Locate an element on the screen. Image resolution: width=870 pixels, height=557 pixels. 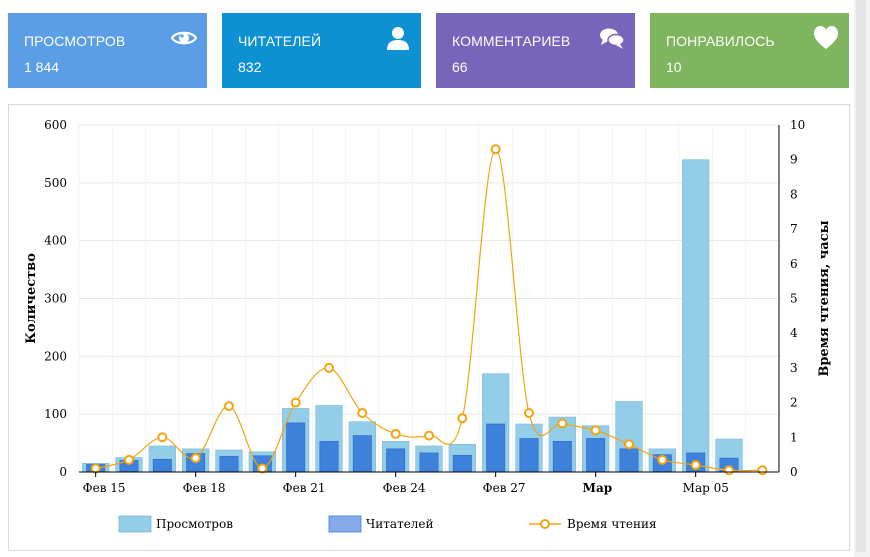
y2-tick-label: 2 is located at coordinates (794, 403).